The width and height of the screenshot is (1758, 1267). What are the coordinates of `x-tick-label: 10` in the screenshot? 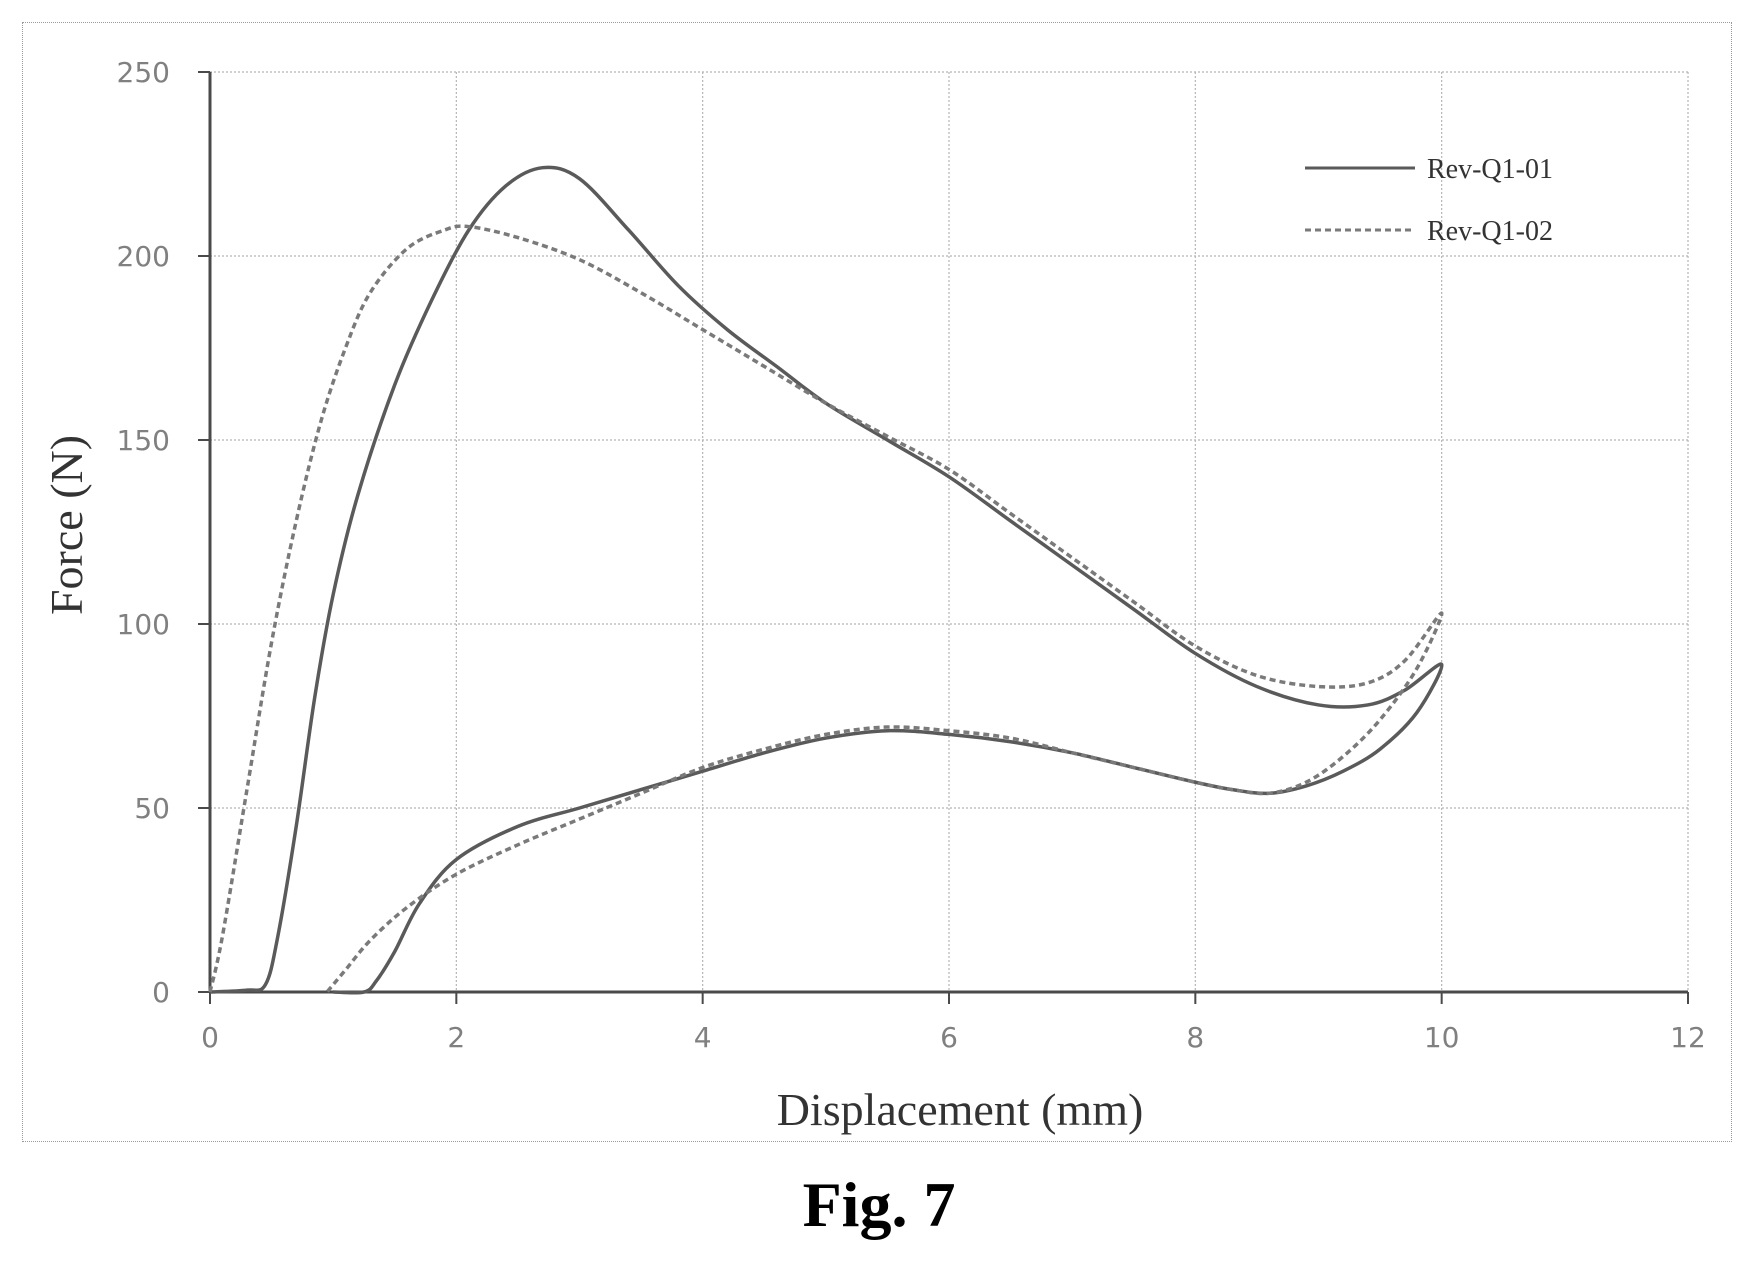 It's located at (1442, 1037).